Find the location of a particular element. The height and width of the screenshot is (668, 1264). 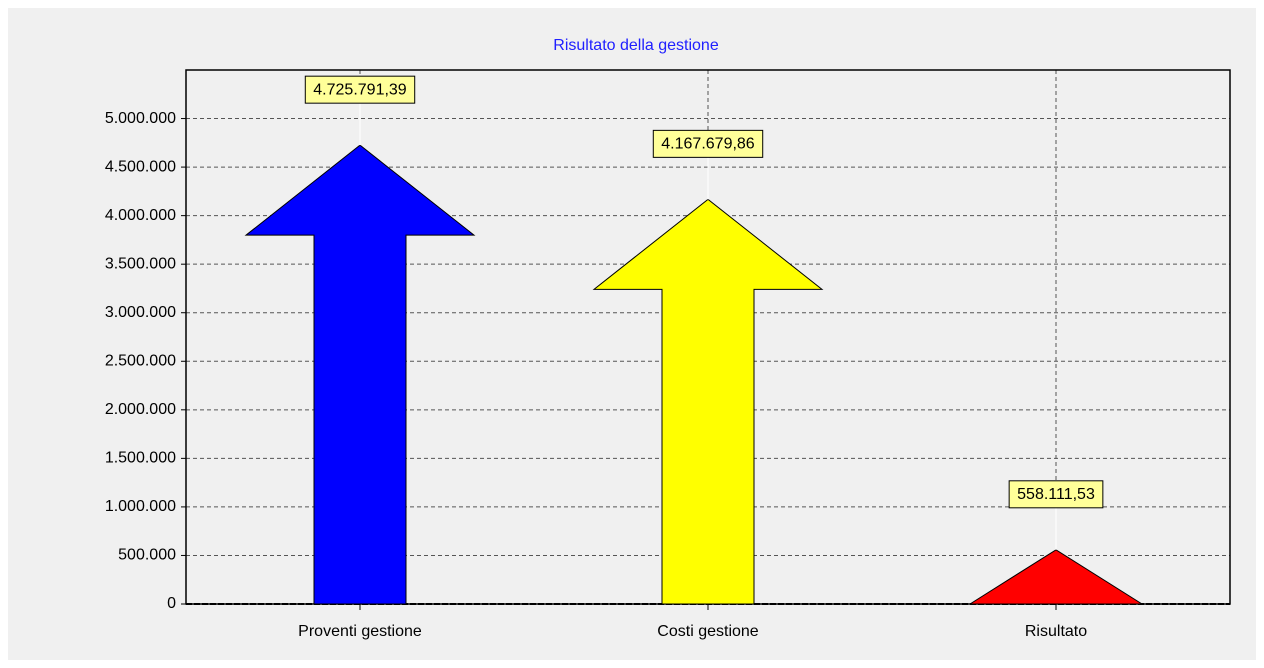

y-tick-label: 500.000 is located at coordinates (147, 555).